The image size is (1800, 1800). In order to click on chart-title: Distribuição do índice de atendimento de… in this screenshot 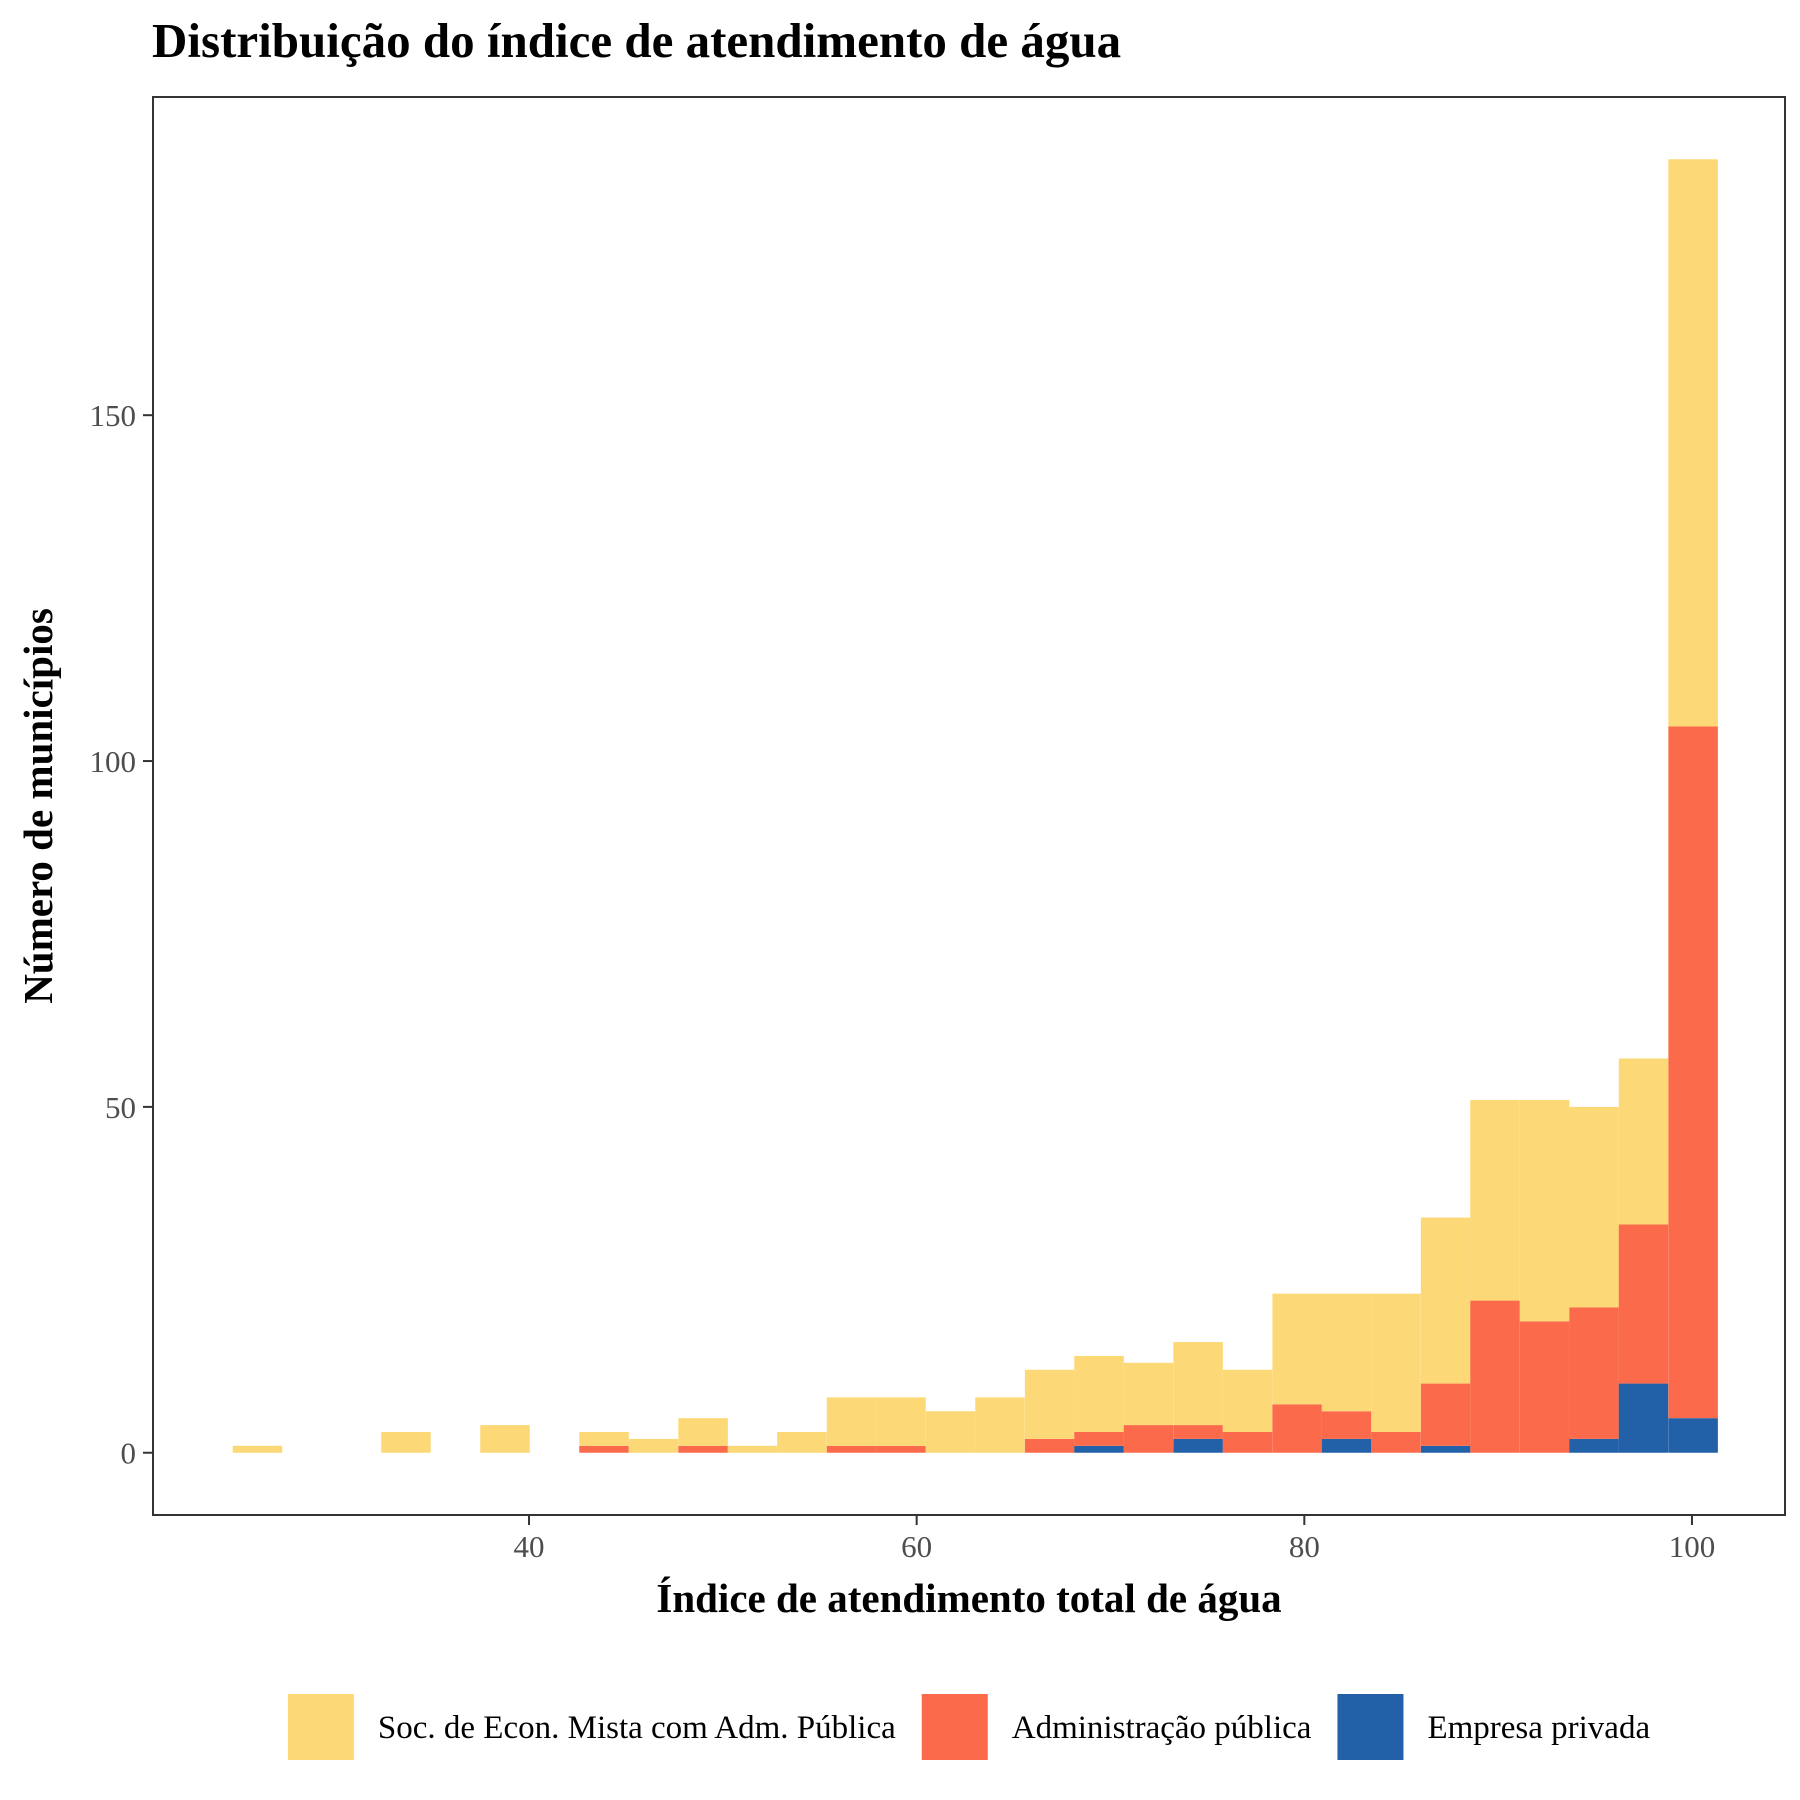, I will do `click(636, 40)`.